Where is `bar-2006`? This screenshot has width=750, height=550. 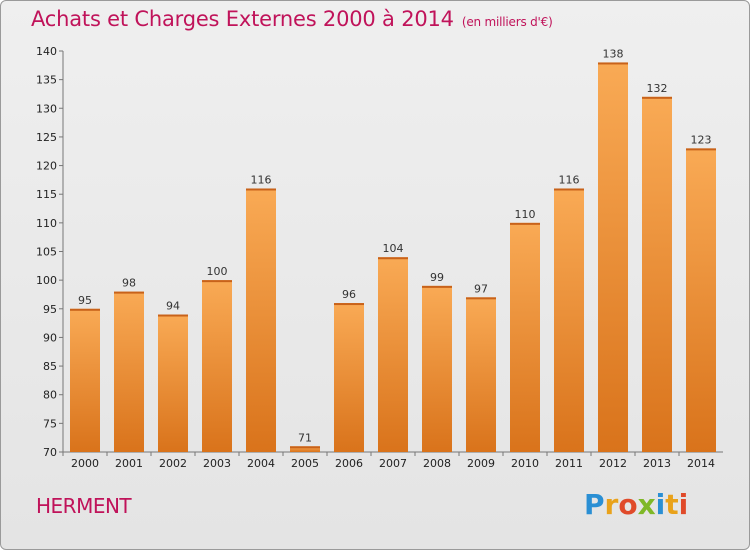 bar-2006 is located at coordinates (349, 377).